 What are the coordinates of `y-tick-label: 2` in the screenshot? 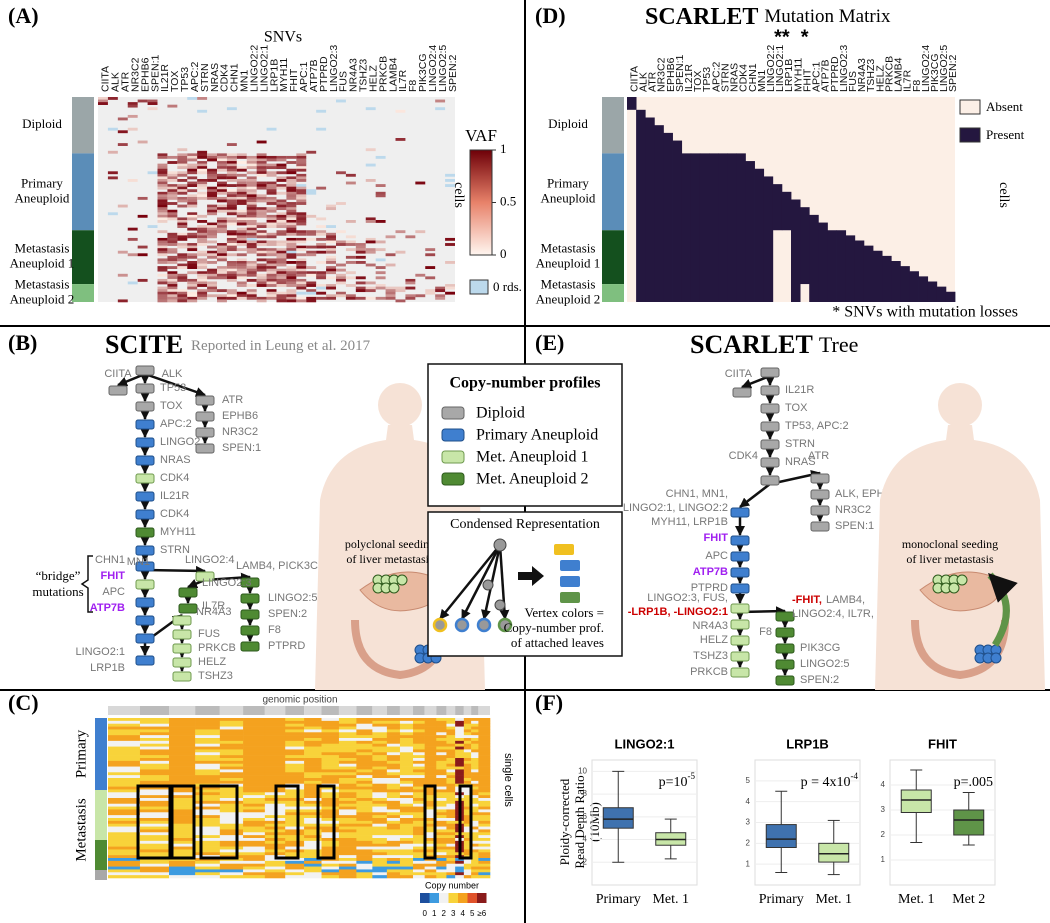 It's located at (748, 842).